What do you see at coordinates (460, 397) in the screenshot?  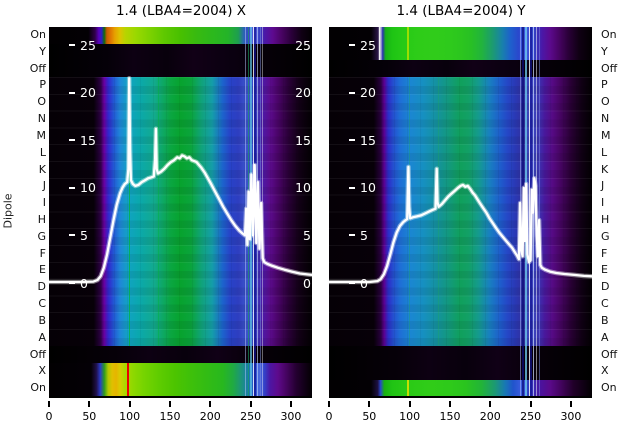 I see `panel-y-axis-line` at bounding box center [460, 397].